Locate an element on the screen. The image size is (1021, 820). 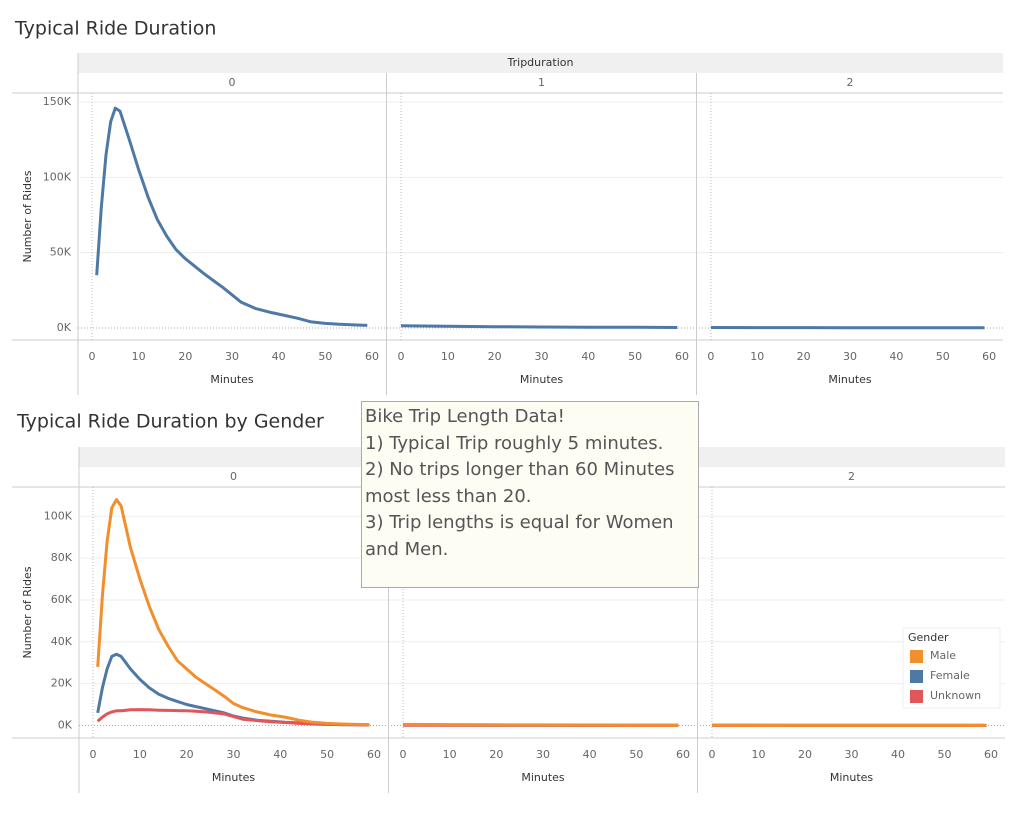
y-tick-label: 80K is located at coordinates (62, 557).